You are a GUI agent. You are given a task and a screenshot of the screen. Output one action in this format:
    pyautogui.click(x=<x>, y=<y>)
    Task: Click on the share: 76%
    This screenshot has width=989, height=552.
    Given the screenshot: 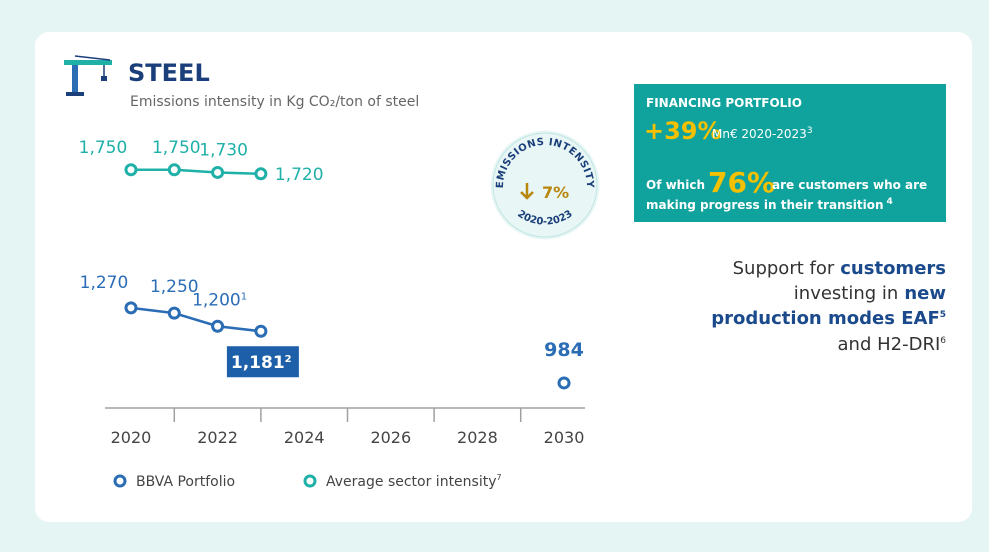 What is the action you would take?
    pyautogui.click(x=741, y=182)
    